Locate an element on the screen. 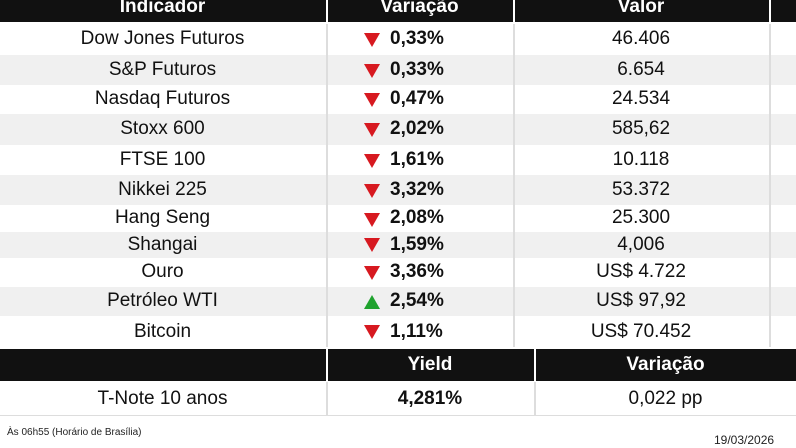 Image resolution: width=796 pixels, height=448 pixels. footer-time: Às 06h55 (Horário de Brasília) is located at coordinates (74, 432).